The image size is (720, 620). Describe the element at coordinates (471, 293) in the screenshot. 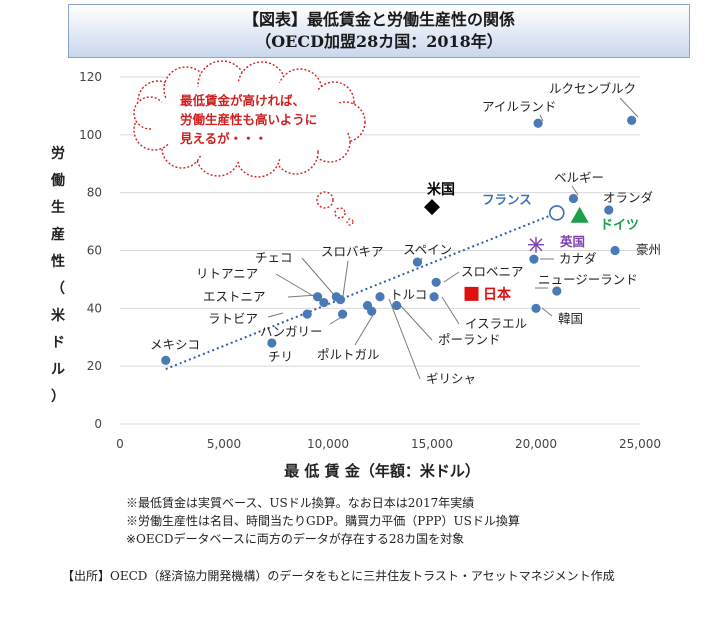

I see `marker-日本` at that location.